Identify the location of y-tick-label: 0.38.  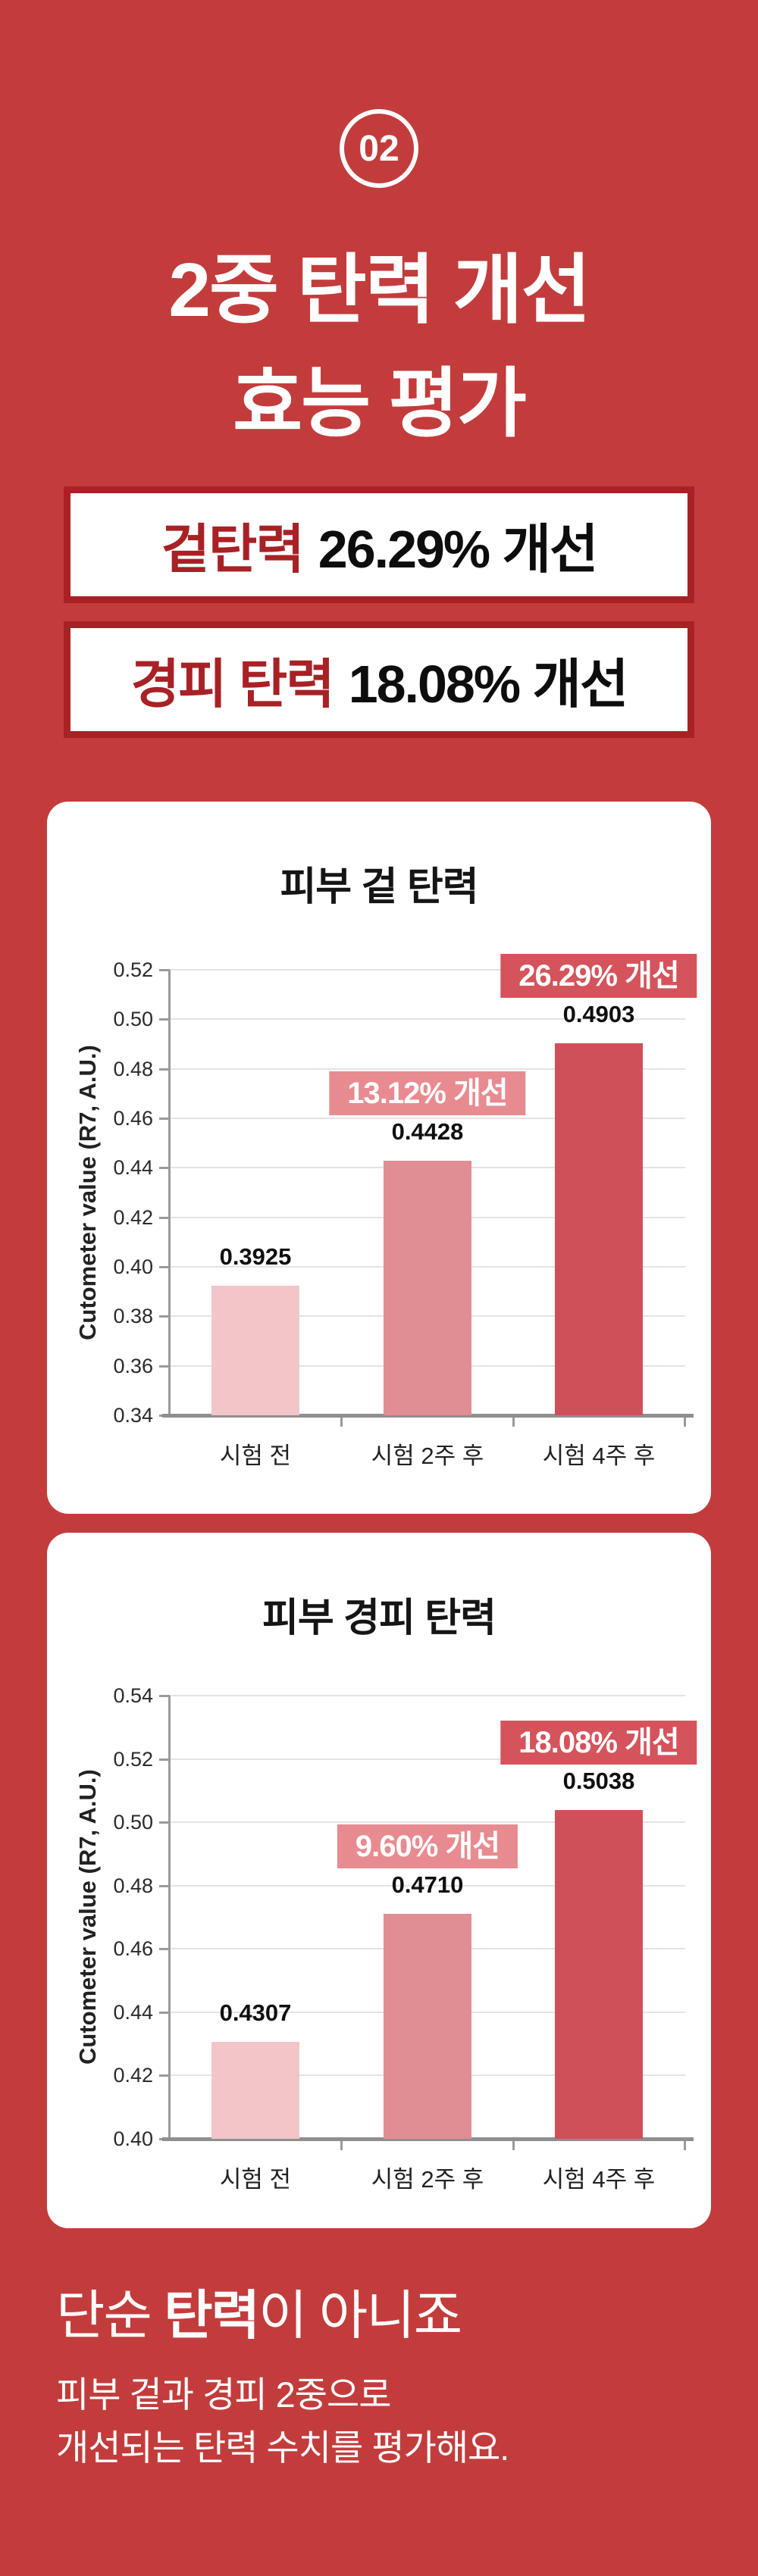
(133, 1316).